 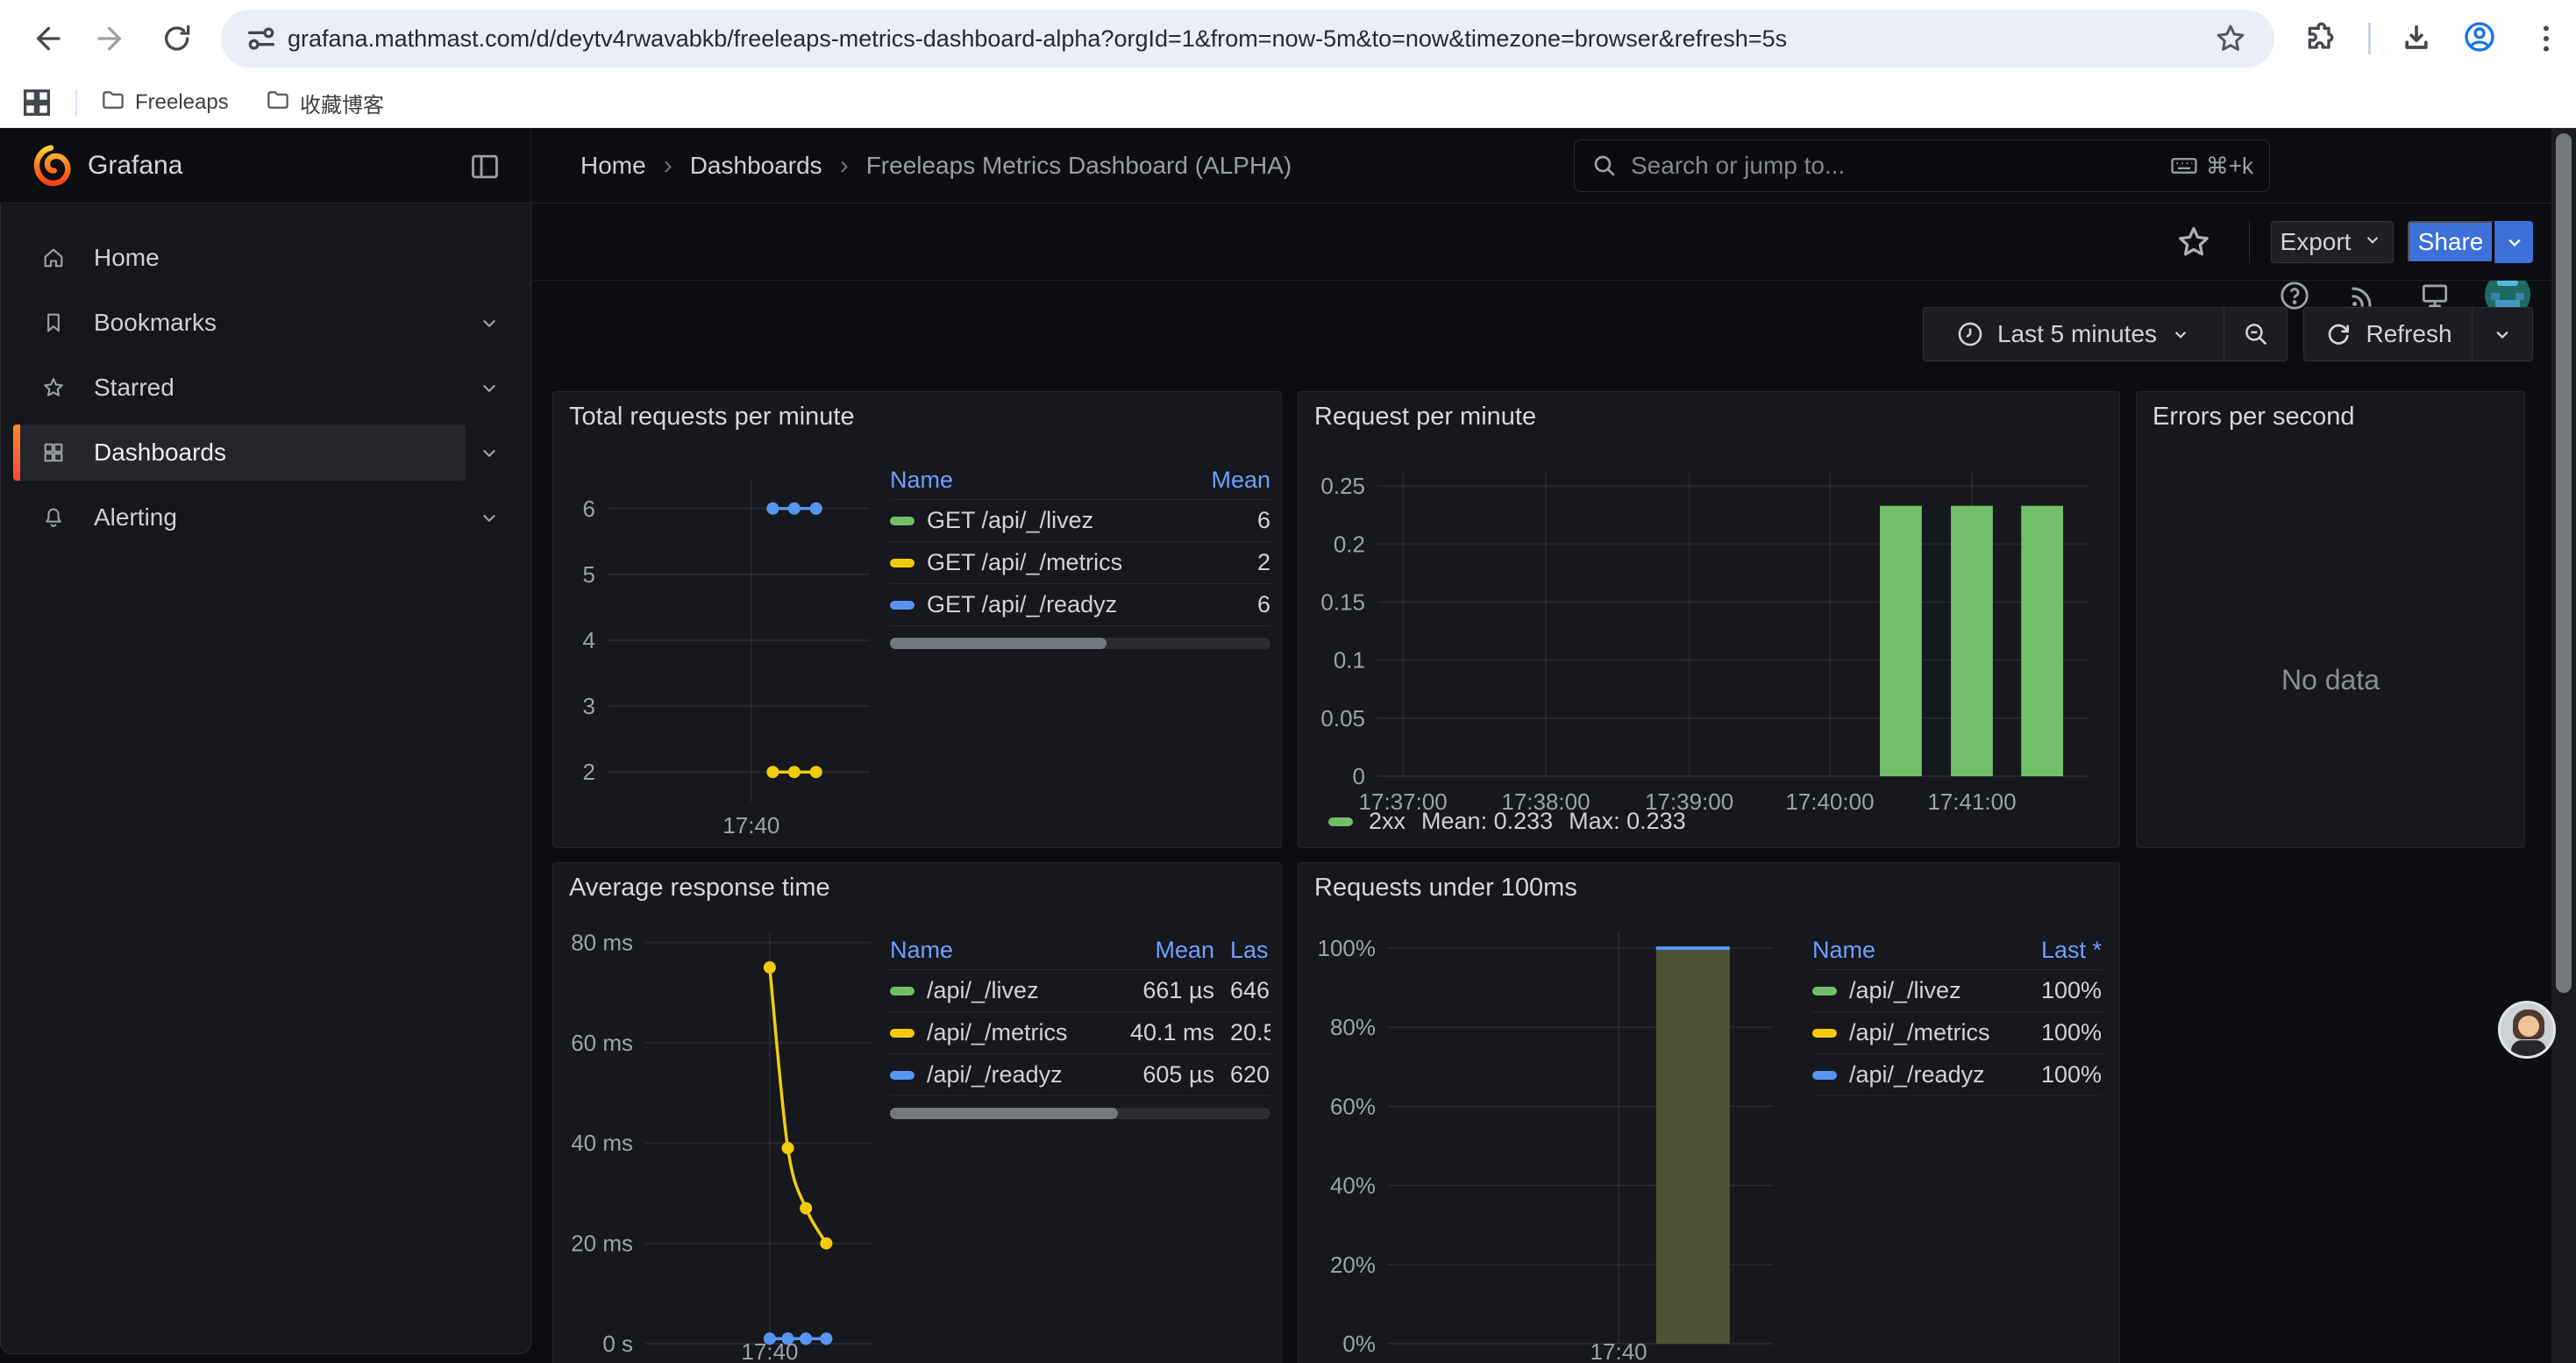 I want to click on legend-header: Name Mean Las, so click(x=1080, y=950).